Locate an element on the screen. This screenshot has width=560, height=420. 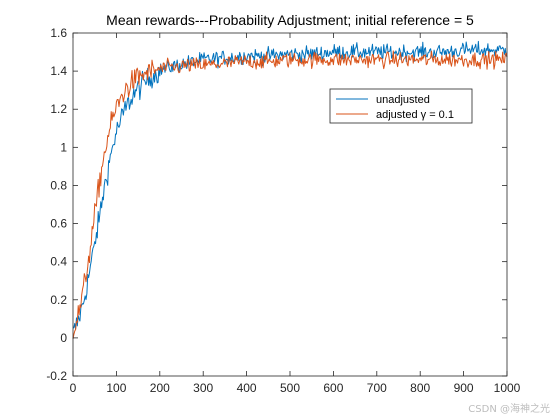
x-tick-label: 0 is located at coordinates (73, 388).